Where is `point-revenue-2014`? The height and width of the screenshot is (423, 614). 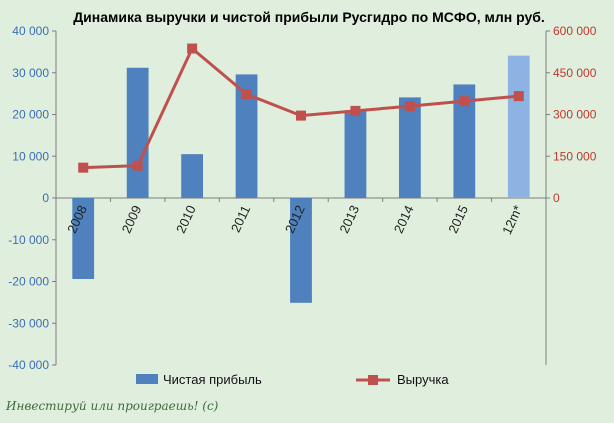 point-revenue-2014 is located at coordinates (409, 106).